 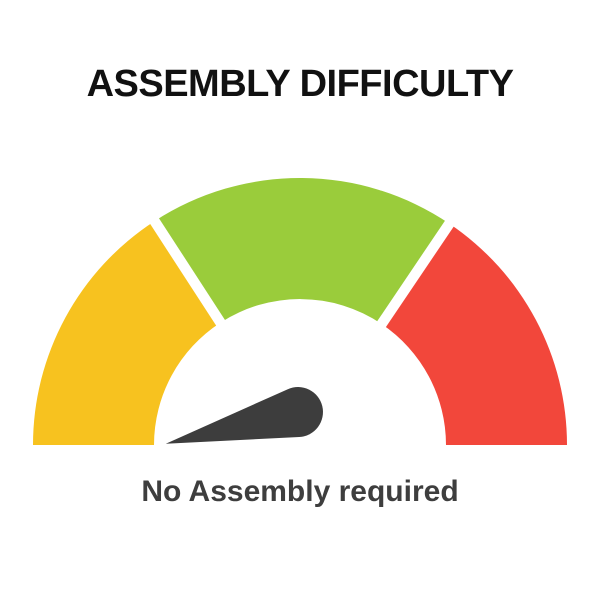 I want to click on gauge-needle, so click(x=244, y=415).